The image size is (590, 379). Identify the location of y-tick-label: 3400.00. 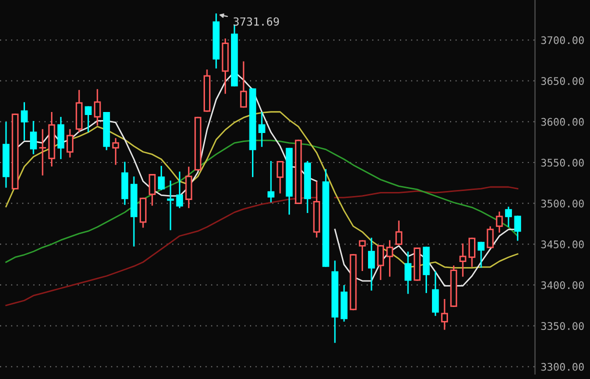
(562, 285).